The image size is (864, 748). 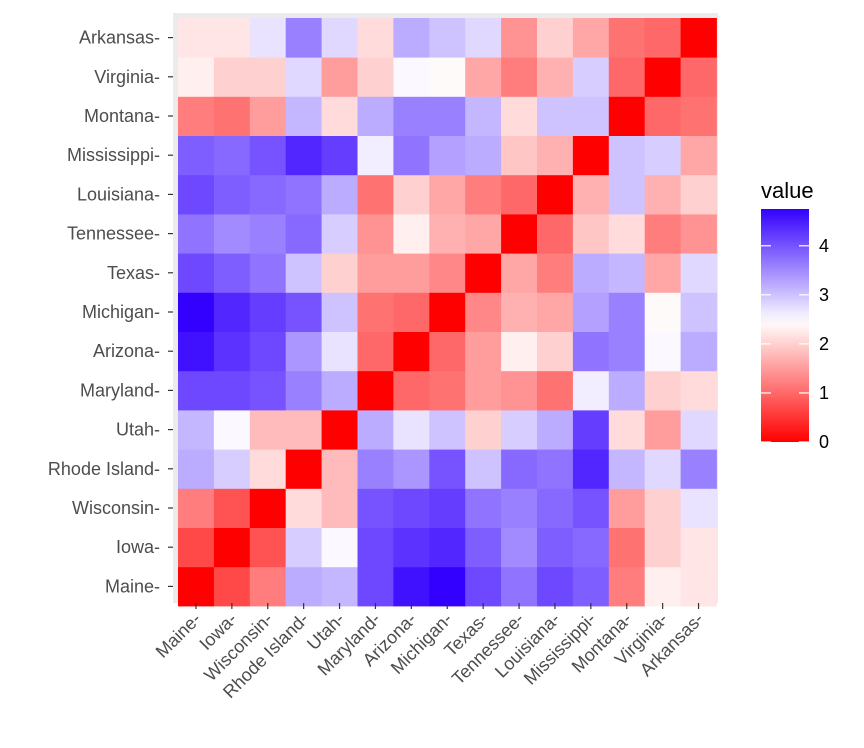 What do you see at coordinates (116, 508) in the screenshot?
I see `y-tick-label: Wisconsin-` at bounding box center [116, 508].